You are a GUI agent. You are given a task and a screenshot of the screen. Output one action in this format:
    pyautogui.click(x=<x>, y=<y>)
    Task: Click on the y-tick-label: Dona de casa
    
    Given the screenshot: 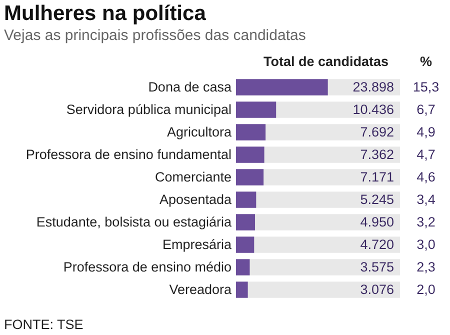 What is the action you would take?
    pyautogui.click(x=190, y=86)
    